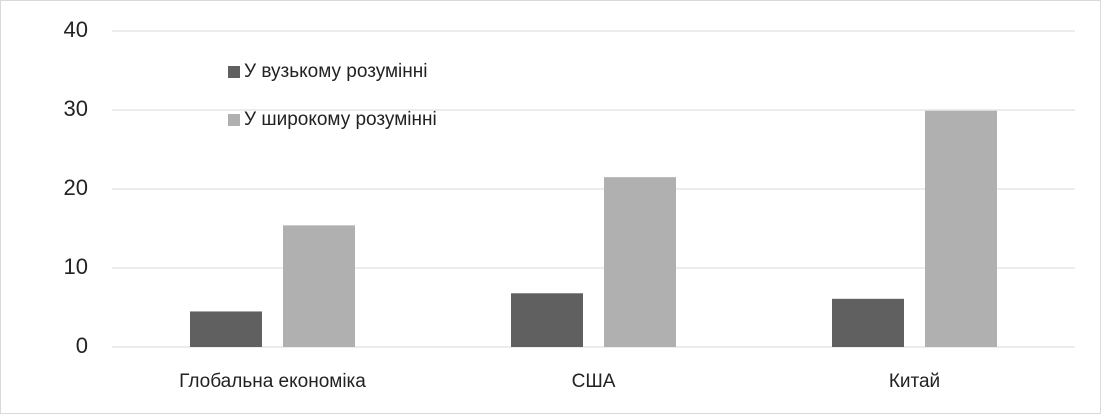 The height and width of the screenshot is (414, 1101). Describe the element at coordinates (76, 266) in the screenshot. I see `y-tick-label: 10` at that location.